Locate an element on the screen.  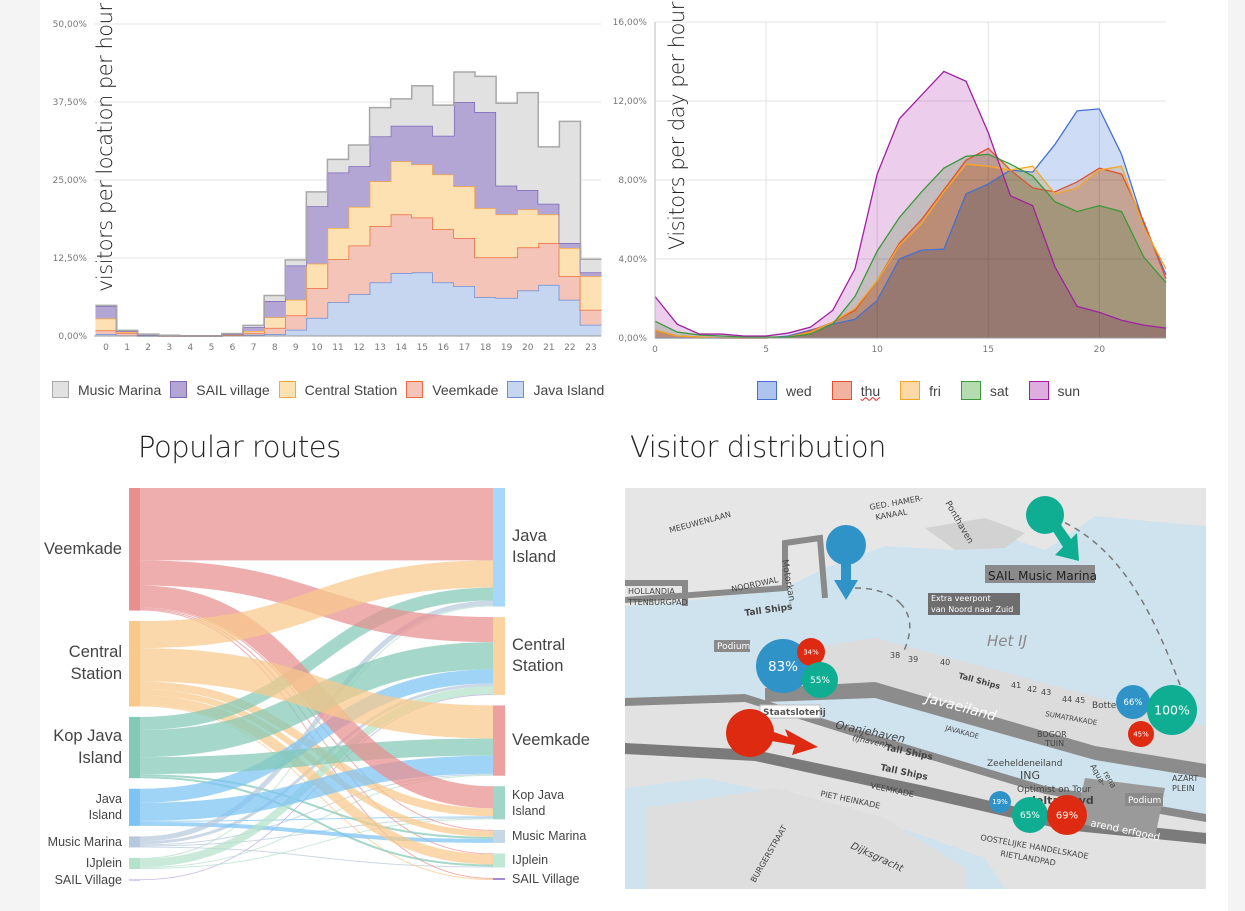
visitor-marker-green: 100% is located at coordinates (1172, 710).